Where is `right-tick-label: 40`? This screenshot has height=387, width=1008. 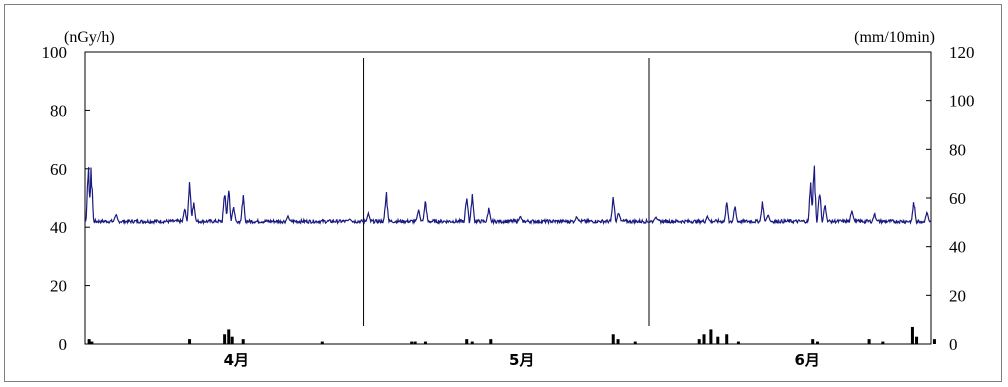
right-tick-label: 40 is located at coordinates (957, 247).